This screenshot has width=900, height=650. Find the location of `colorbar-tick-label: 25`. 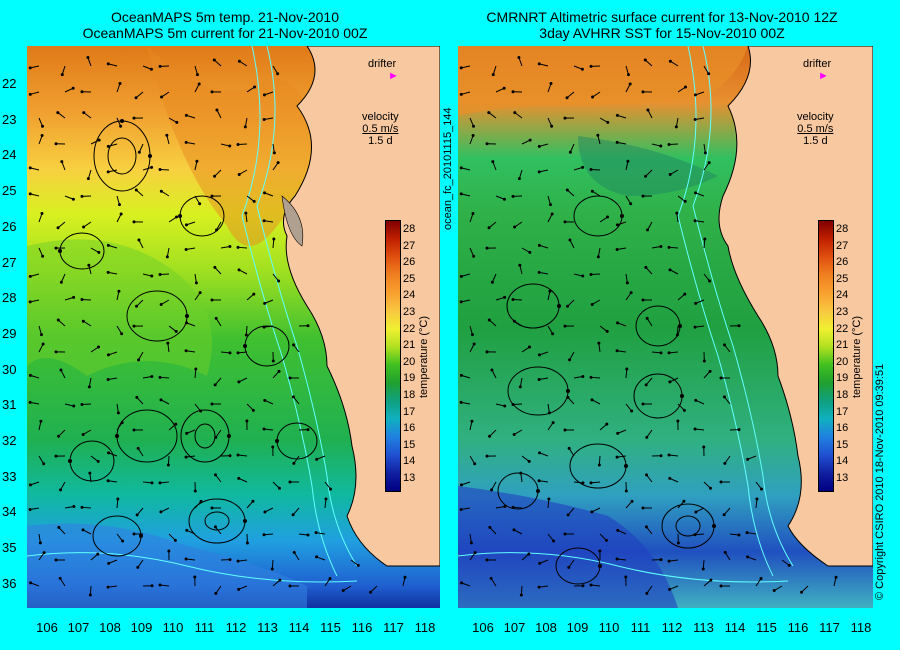

colorbar-tick-label: 25 is located at coordinates (409, 278).